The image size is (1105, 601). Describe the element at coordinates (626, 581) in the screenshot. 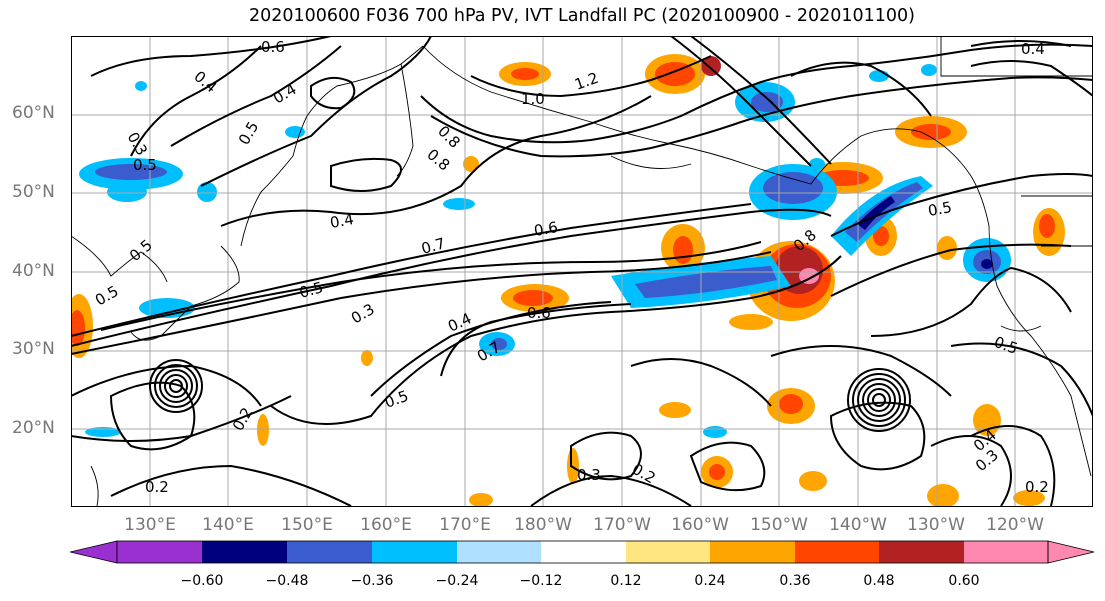

I see `colorbar-tick-label: 0.12` at that location.